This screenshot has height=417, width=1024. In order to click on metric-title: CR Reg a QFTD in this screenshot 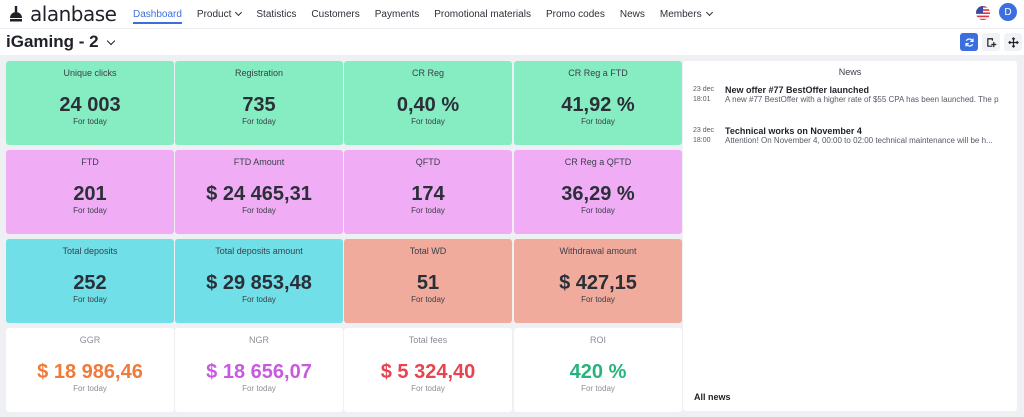, I will do `click(598, 162)`.